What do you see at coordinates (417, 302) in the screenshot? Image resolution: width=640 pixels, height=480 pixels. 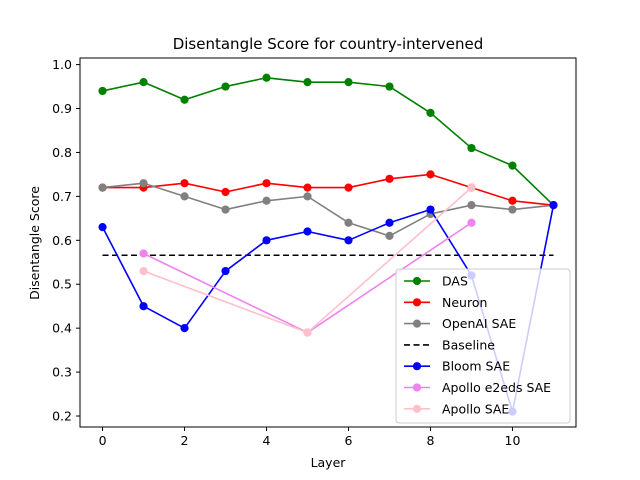 I see `legend-marker-neuron` at bounding box center [417, 302].